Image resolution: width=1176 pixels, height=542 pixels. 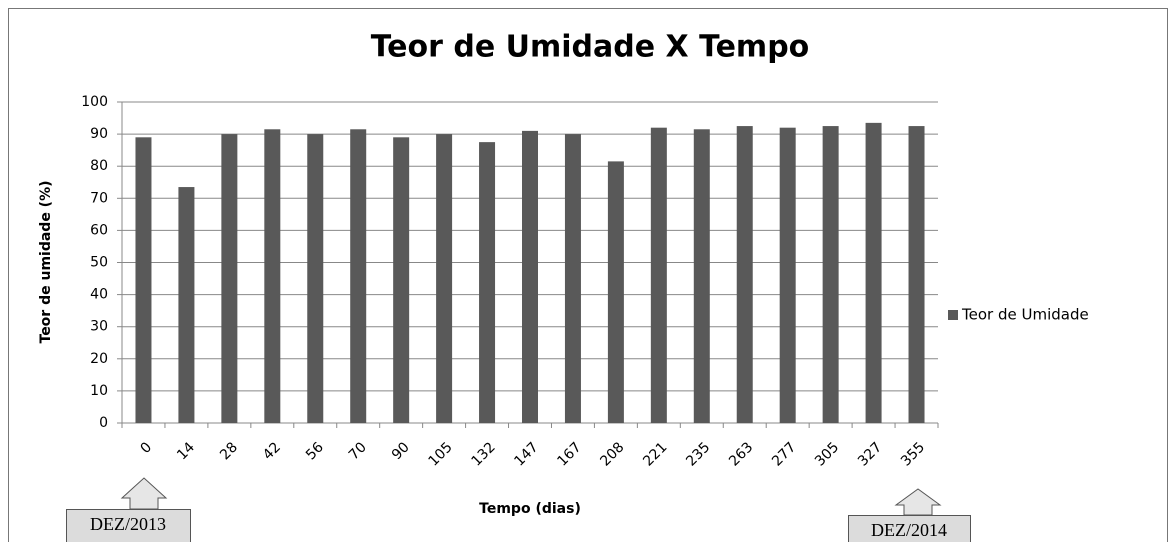 What do you see at coordinates (315, 451) in the screenshot?
I see `x-tick-label: 56` at bounding box center [315, 451].